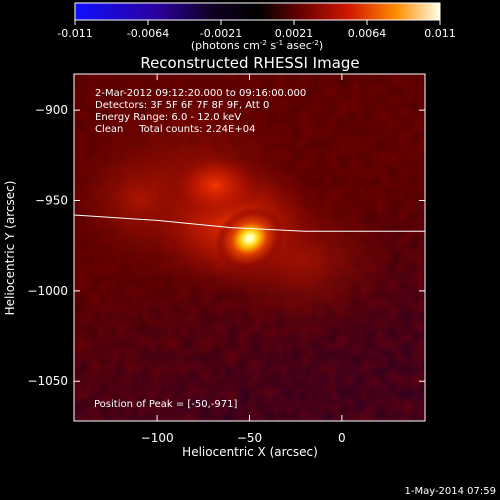  I want to click on colorbar-units: (photons cm-2 s-1 asec-2), so click(257, 45).